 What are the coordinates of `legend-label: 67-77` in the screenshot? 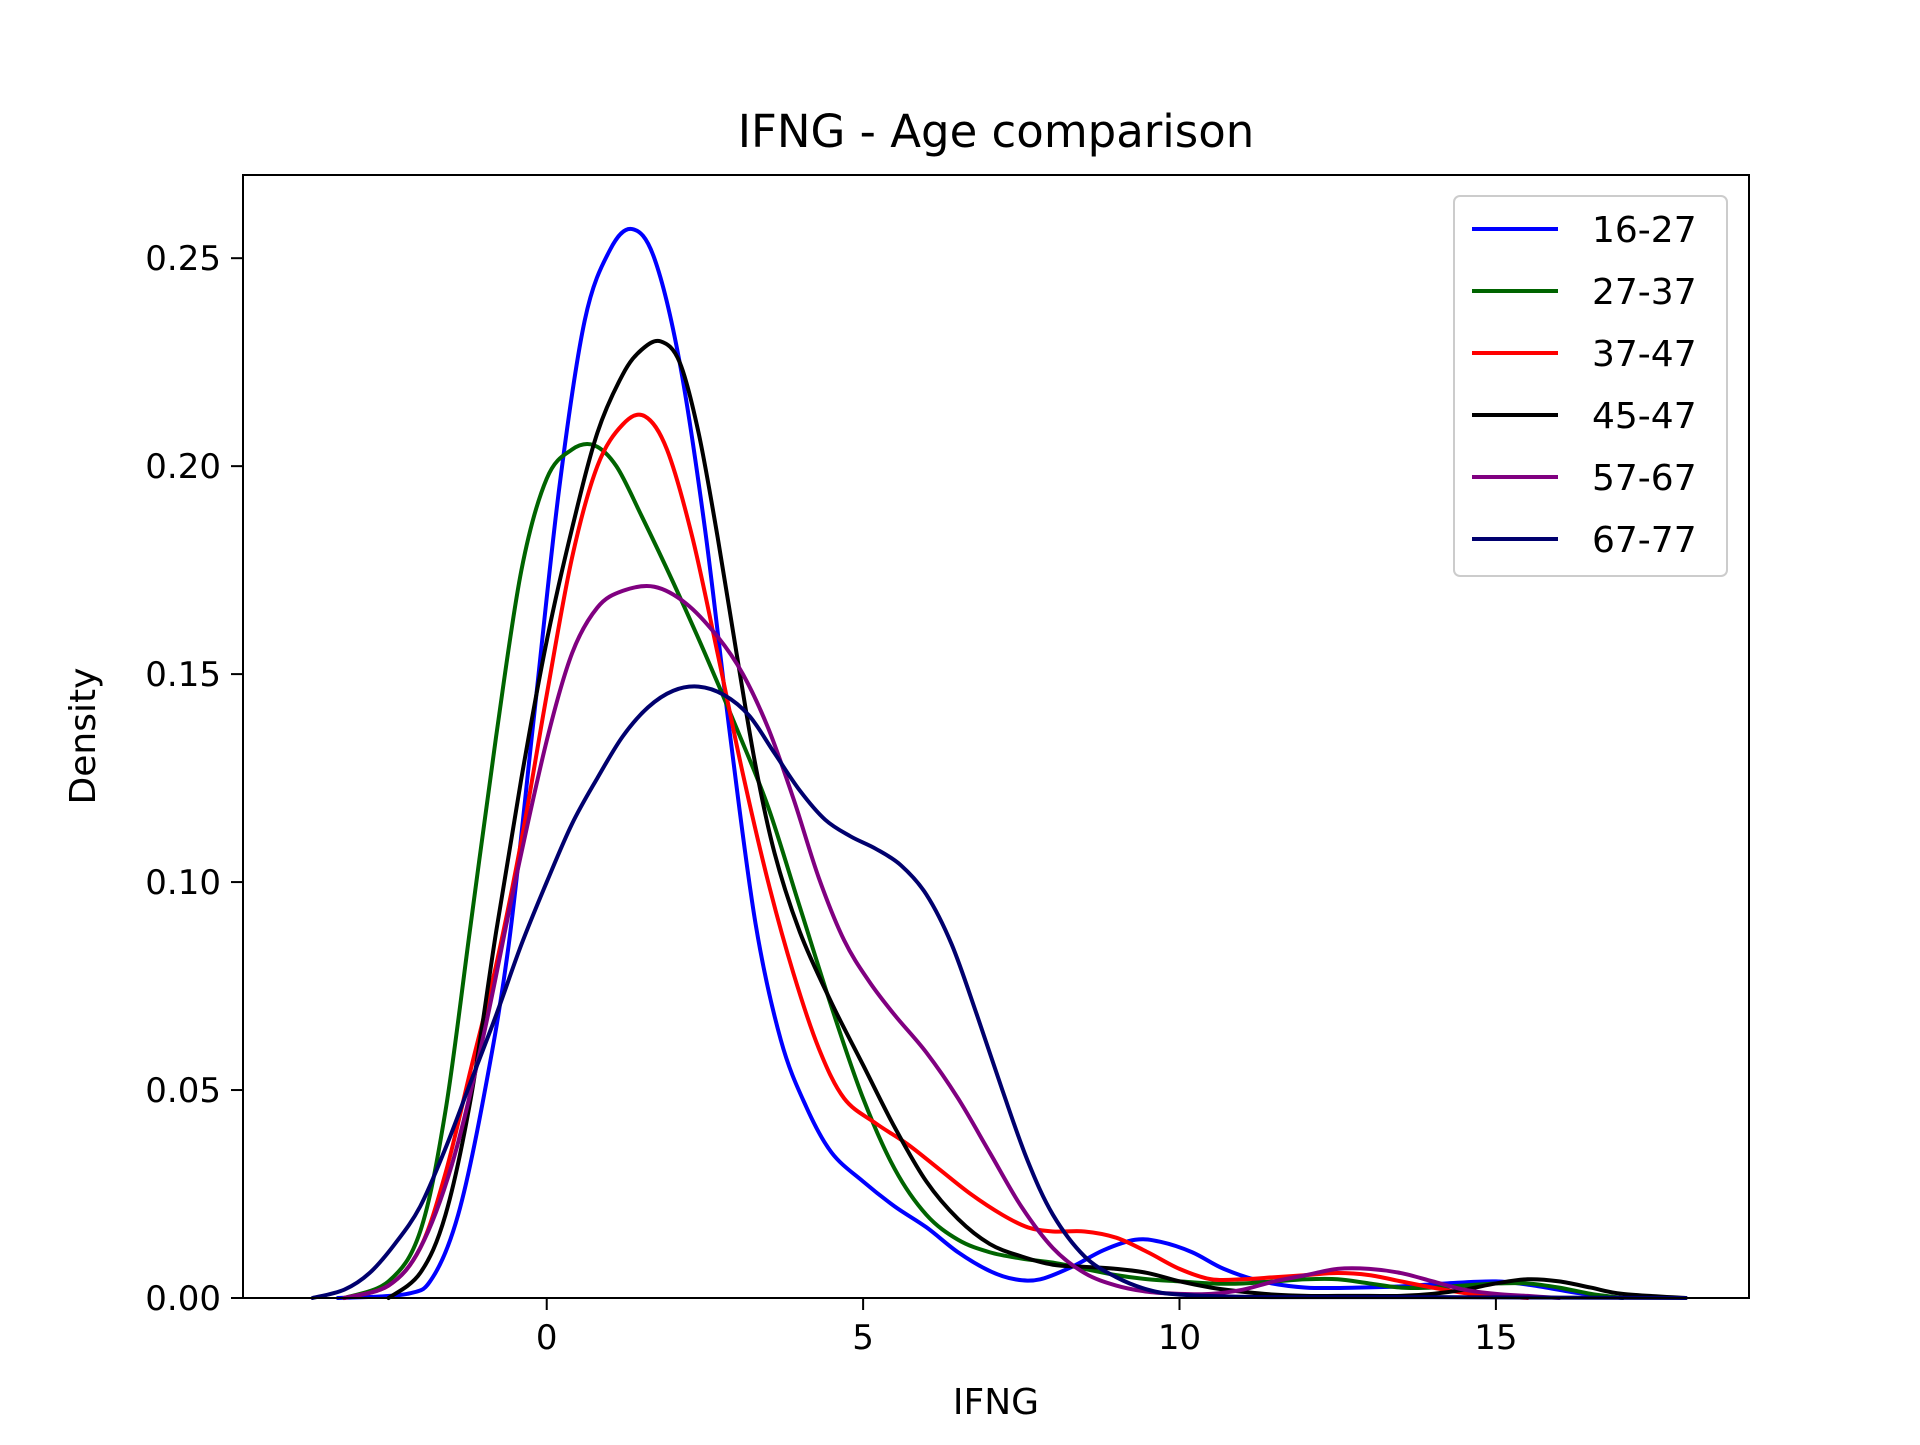 It's located at (1644, 540).